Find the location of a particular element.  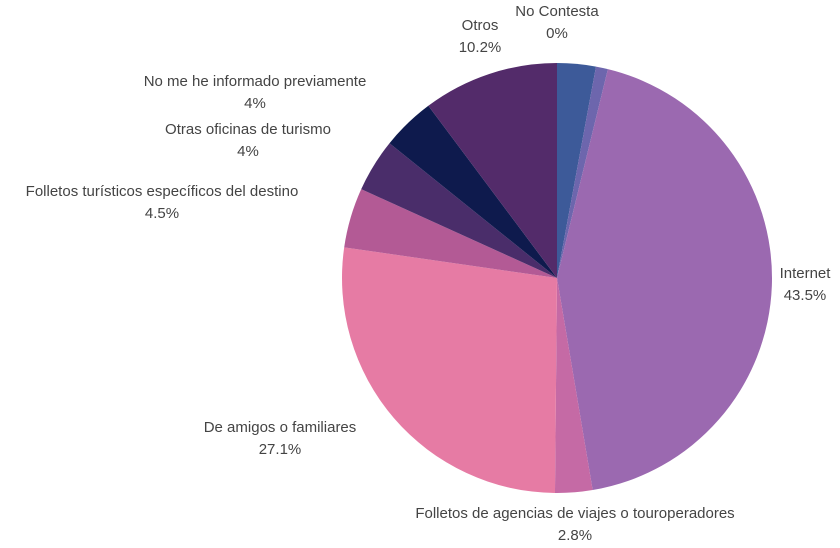

slice-label: Internet is located at coordinates (806, 273).